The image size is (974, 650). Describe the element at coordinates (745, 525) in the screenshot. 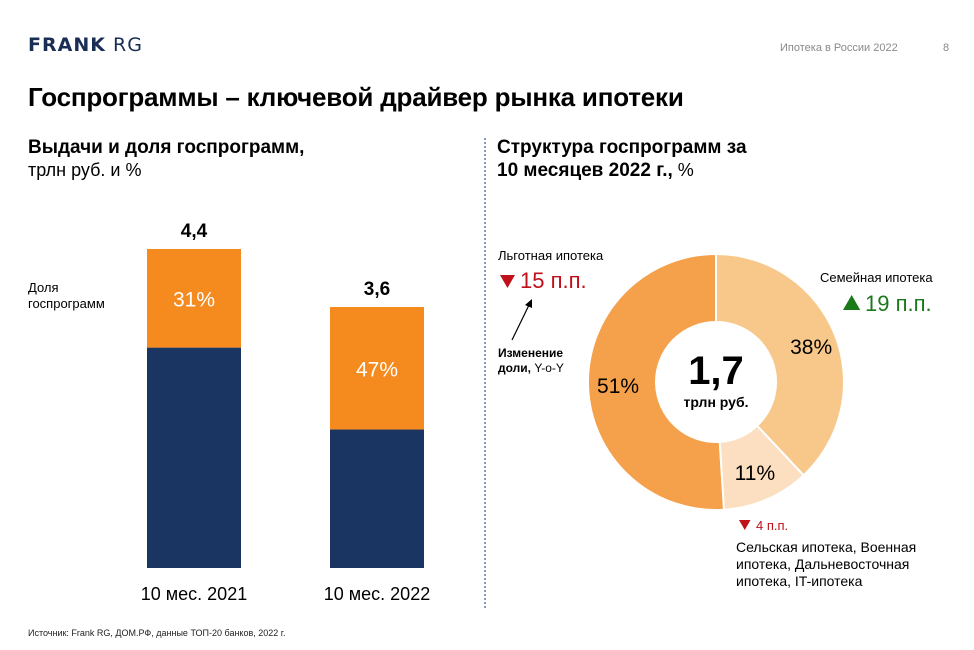

I see `change-arrow-2-icon` at that location.